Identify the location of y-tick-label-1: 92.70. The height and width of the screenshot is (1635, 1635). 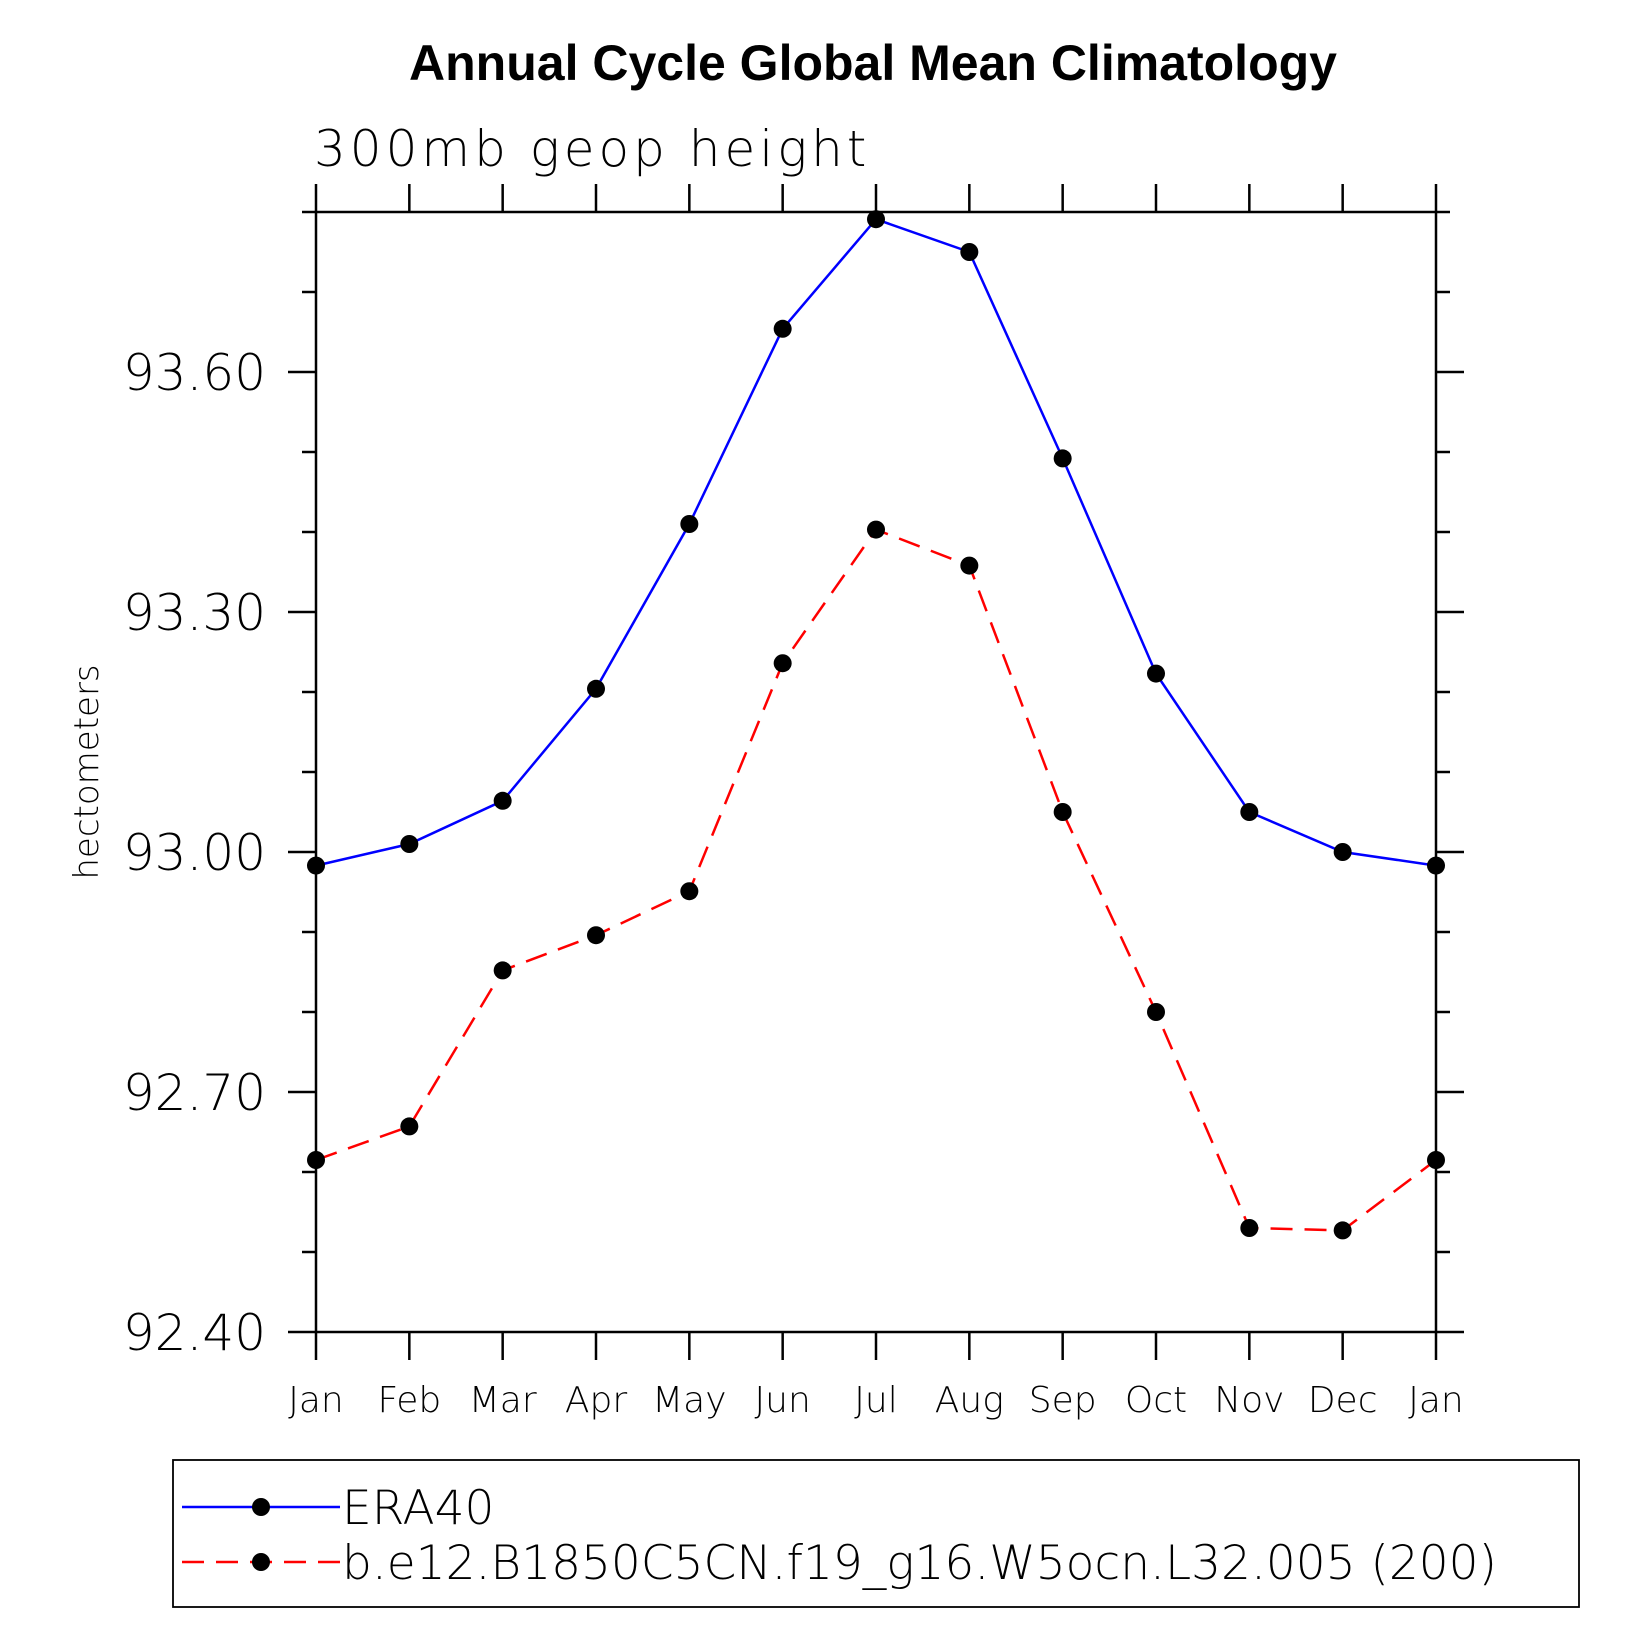
(194, 1093).